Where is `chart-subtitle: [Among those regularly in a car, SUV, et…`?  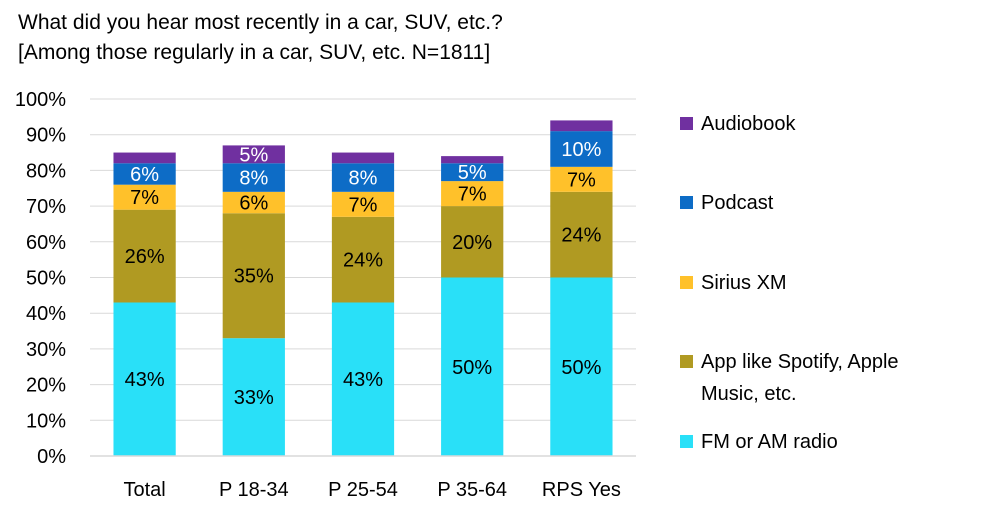
chart-subtitle: [Among those regularly in a car, SUV, et… is located at coordinates (254, 52).